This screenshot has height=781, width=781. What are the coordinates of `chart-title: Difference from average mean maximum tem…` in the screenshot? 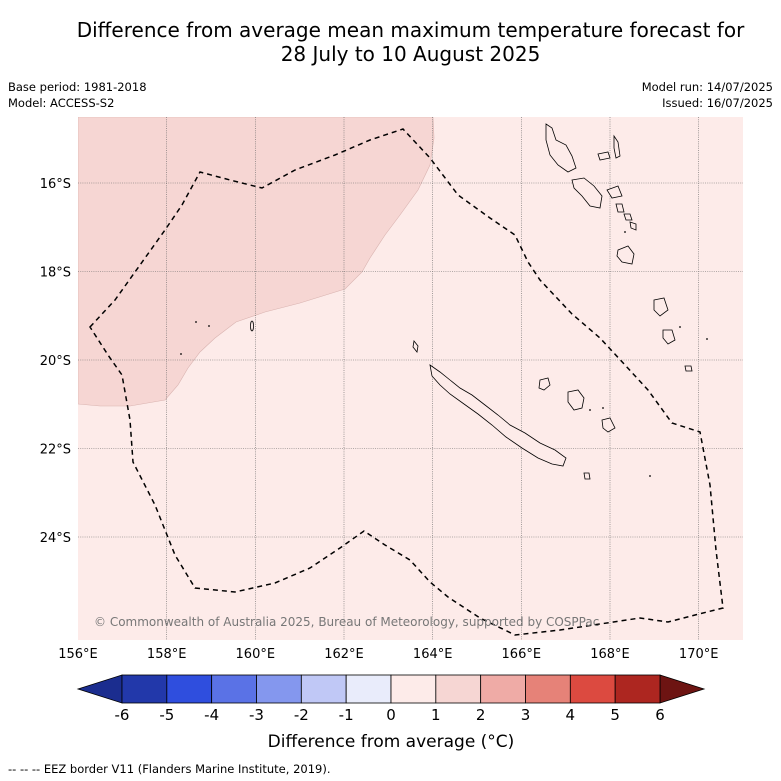 It's located at (390, 42).